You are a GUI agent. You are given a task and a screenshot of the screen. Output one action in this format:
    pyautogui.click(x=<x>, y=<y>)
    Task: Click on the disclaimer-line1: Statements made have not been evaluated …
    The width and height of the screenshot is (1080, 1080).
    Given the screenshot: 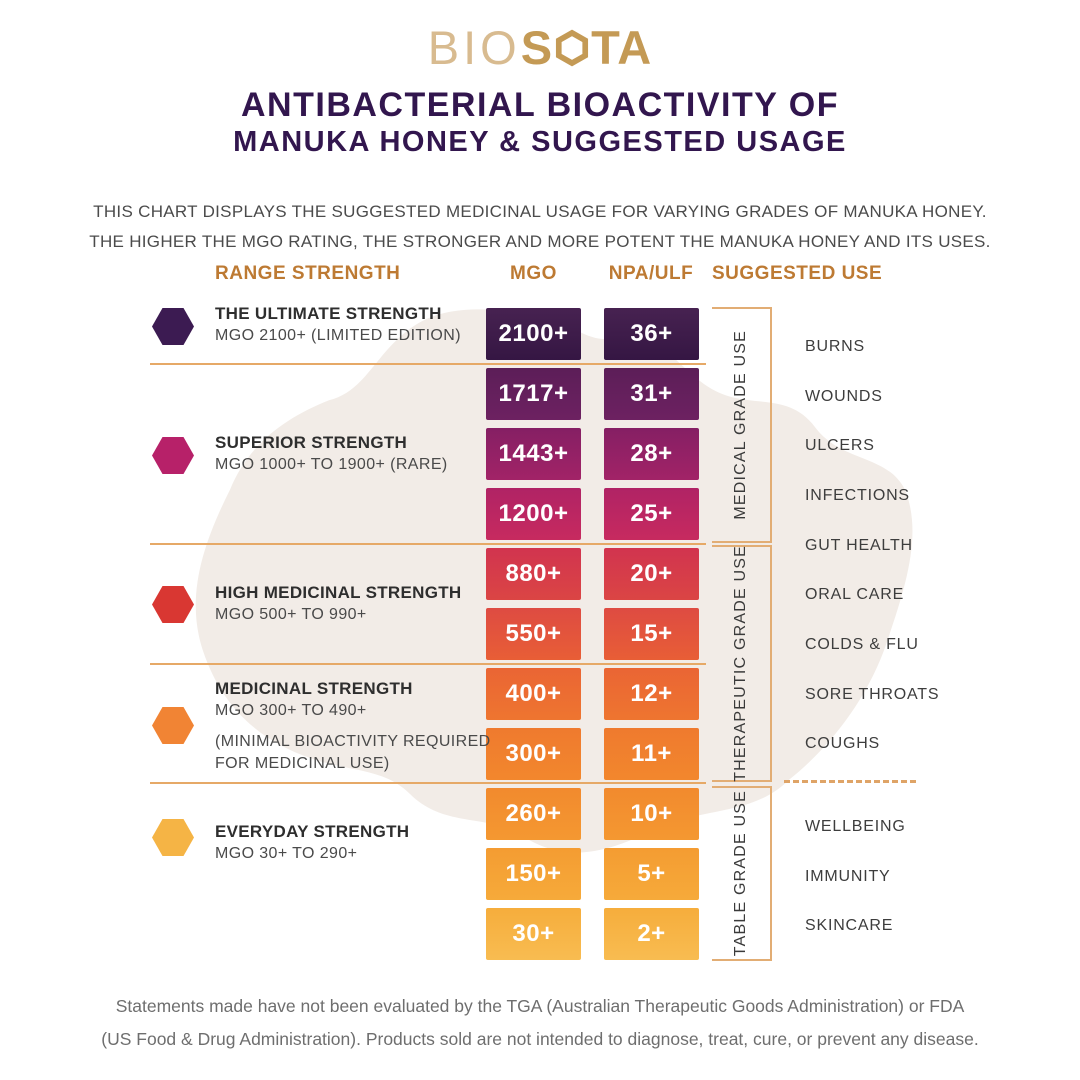 What is the action you would take?
    pyautogui.click(x=540, y=1006)
    